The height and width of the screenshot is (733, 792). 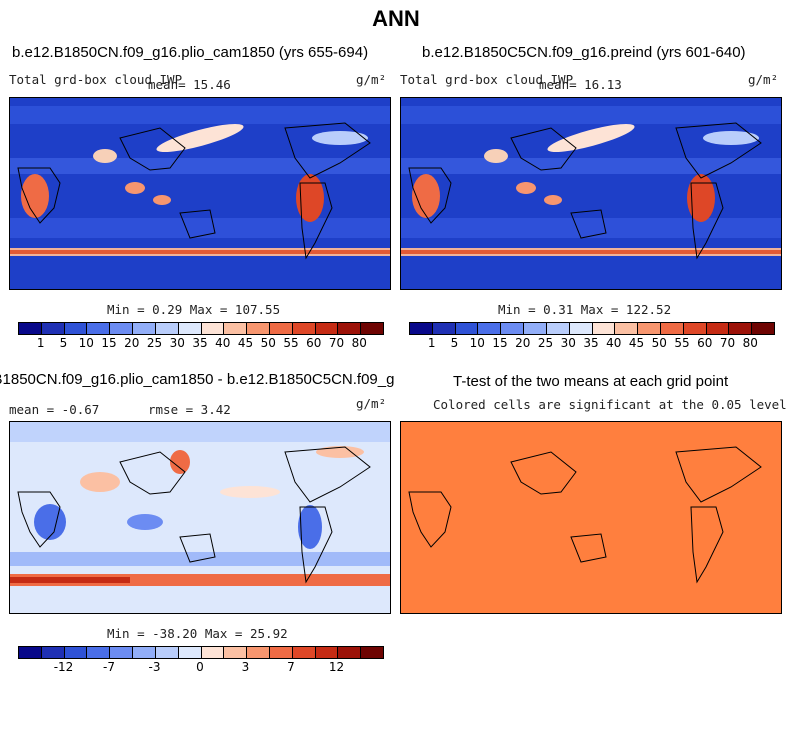 I want to click on panel3-colorbar, so click(x=201, y=652).